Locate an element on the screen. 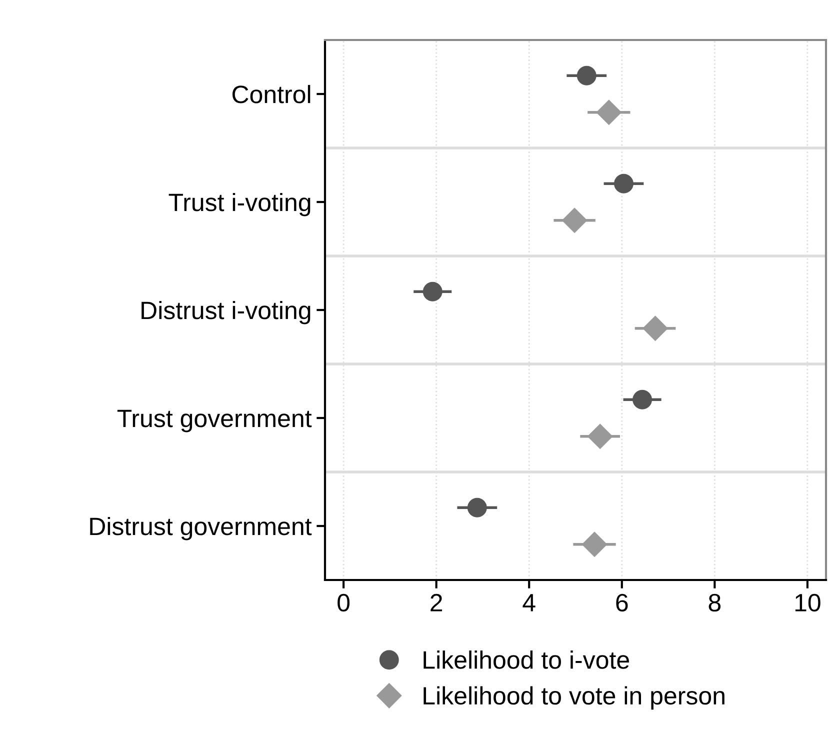 The image size is (832, 755). x-tick-label: 2 is located at coordinates (436, 603).